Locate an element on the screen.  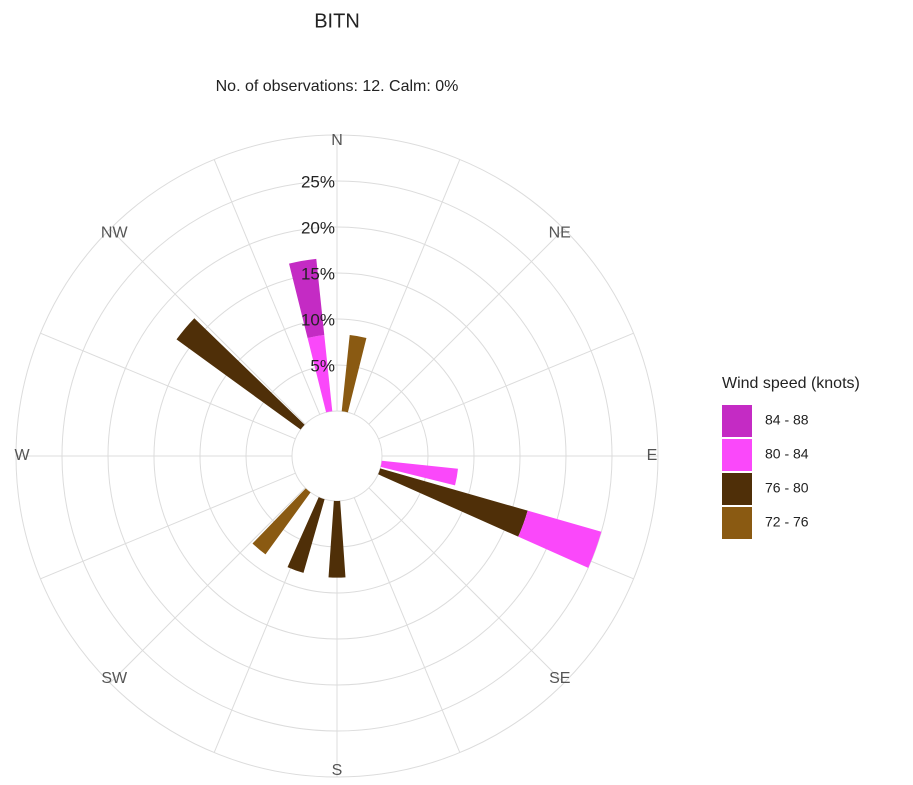
ring-label: 10% is located at coordinates (318, 319).